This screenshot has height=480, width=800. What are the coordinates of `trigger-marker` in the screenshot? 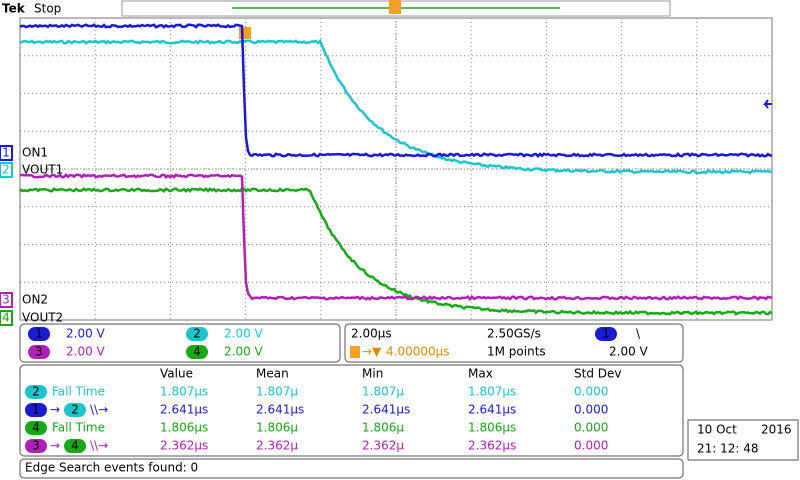 It's located at (395, 7).